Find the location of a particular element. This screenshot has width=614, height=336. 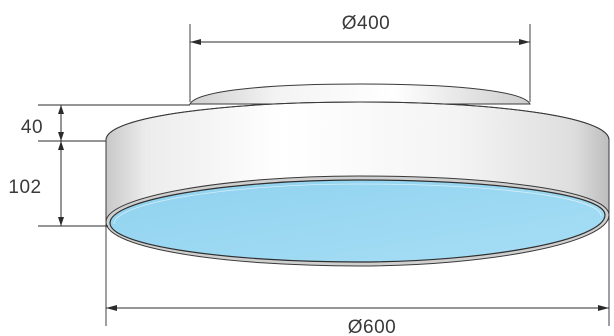

canopy-top is located at coordinates (360, 94).